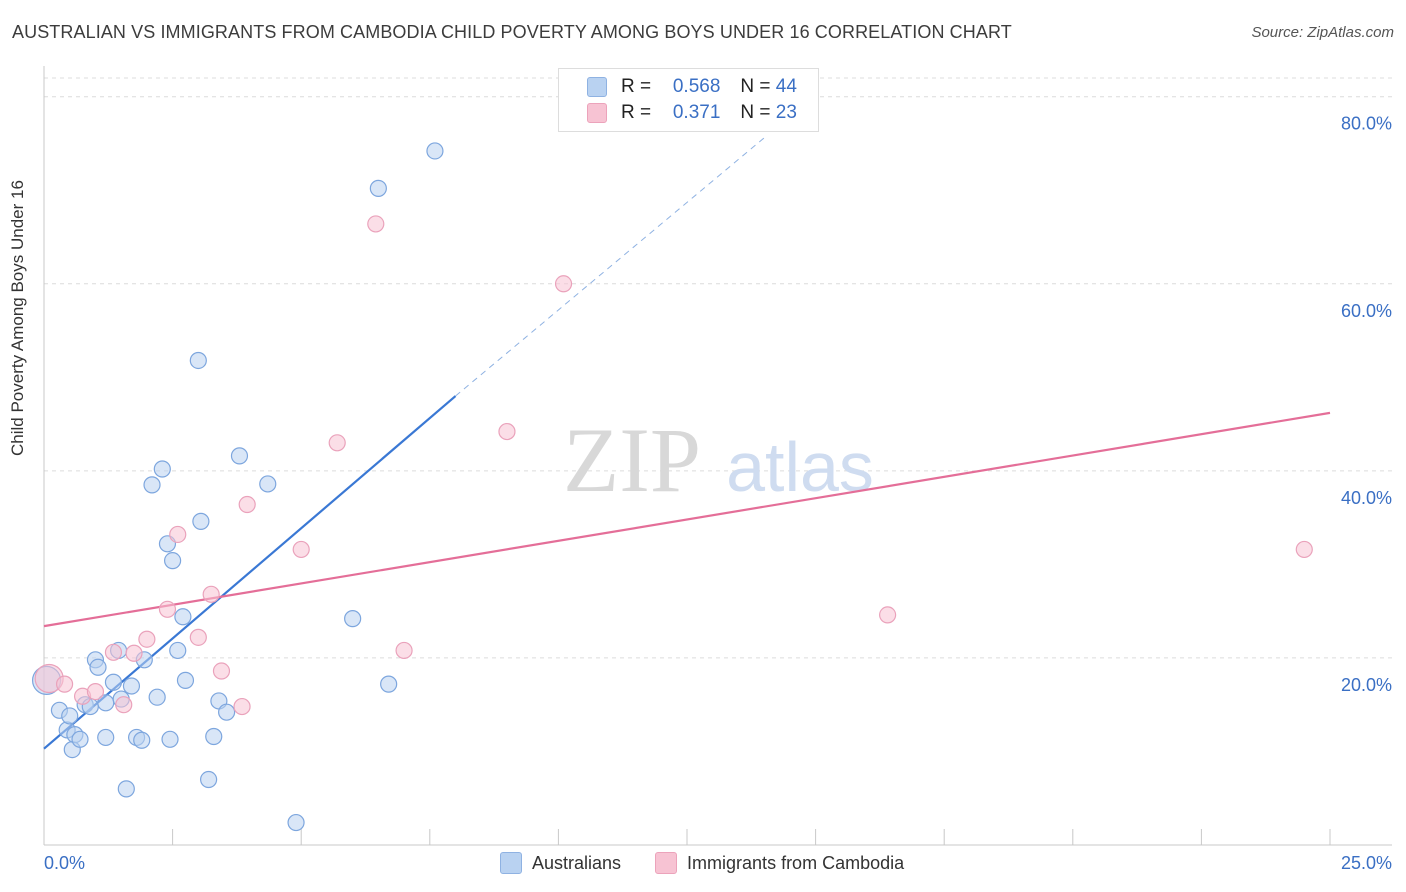 This screenshot has height=892, width=1406. I want to click on legend-r-value-cambodia: 0.371, so click(696, 112).